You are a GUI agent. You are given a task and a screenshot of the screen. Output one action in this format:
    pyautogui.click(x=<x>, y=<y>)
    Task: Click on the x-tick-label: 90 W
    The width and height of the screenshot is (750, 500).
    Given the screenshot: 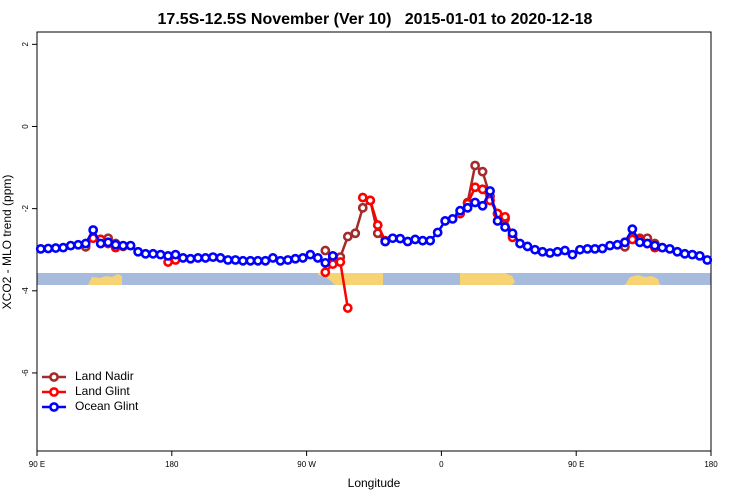 What is the action you would take?
    pyautogui.click(x=306, y=464)
    